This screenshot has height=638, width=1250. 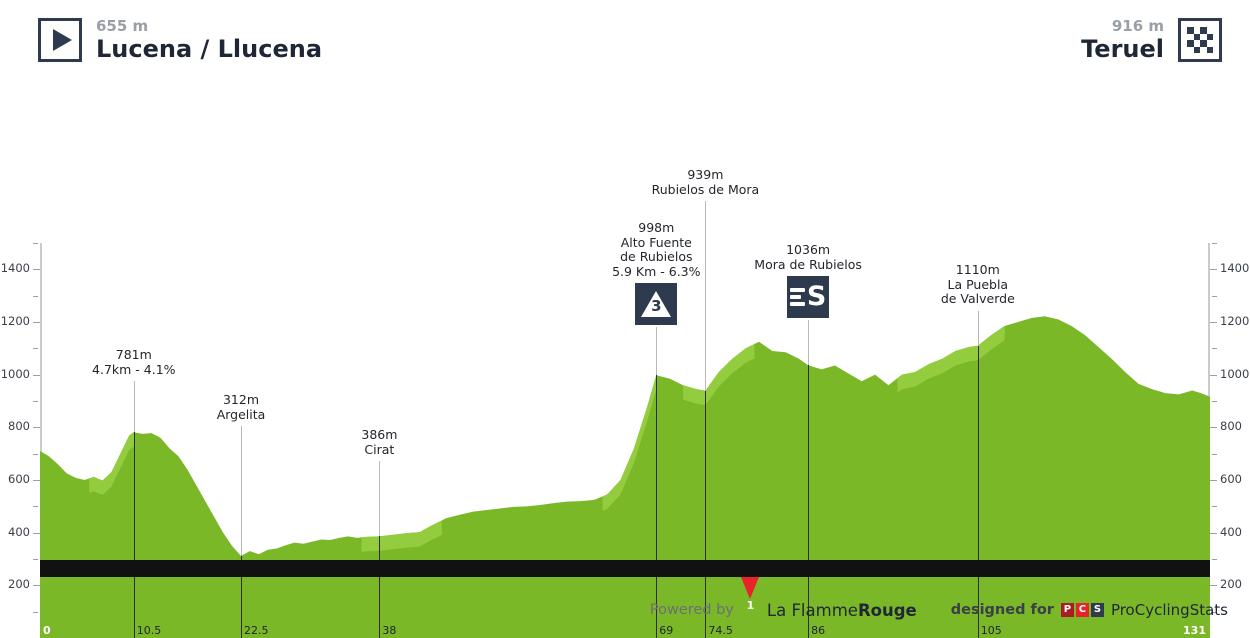 What do you see at coordinates (379, 434) in the screenshot?
I see `annotation-line: 386m` at bounding box center [379, 434].